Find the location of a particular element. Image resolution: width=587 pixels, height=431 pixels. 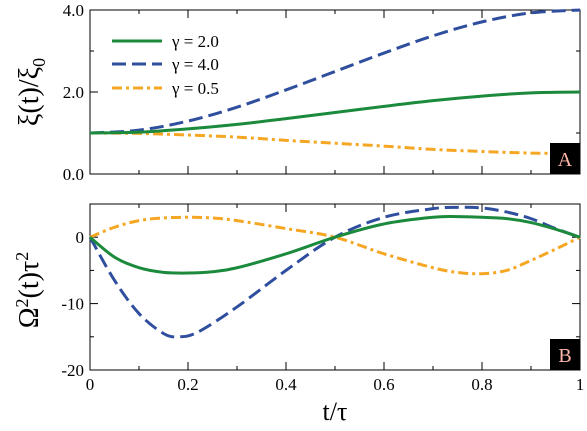

panel-a-letter: A is located at coordinates (565, 160).